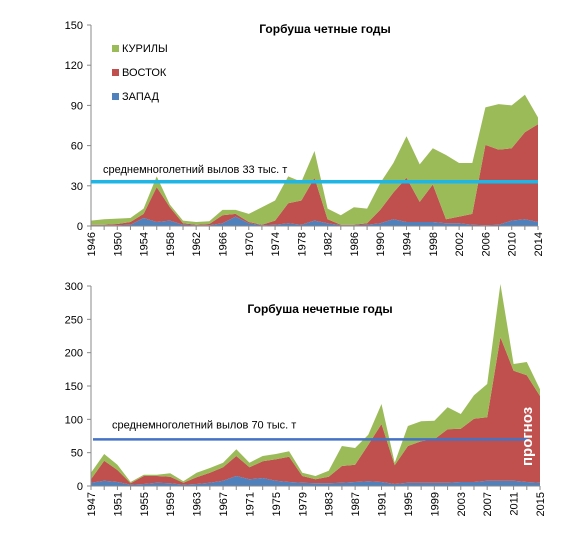 Image resolution: width=577 pixels, height=545 pixels. What do you see at coordinates (515, 504) in the screenshot?
I see `x-tick-label: 2011` at bounding box center [515, 504].